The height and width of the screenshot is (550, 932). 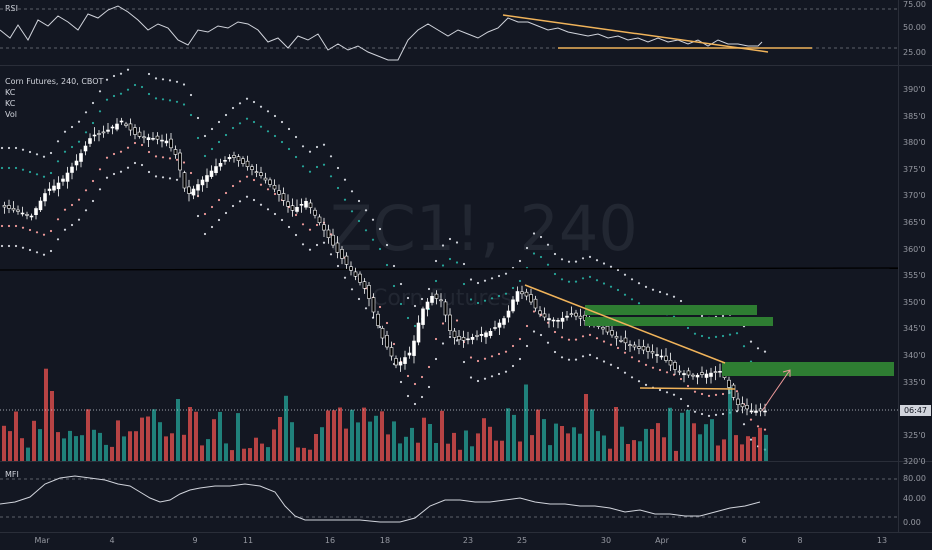 I want to click on mfi-scale: 80.00 40.00 0.00, so click(x=915, y=497).